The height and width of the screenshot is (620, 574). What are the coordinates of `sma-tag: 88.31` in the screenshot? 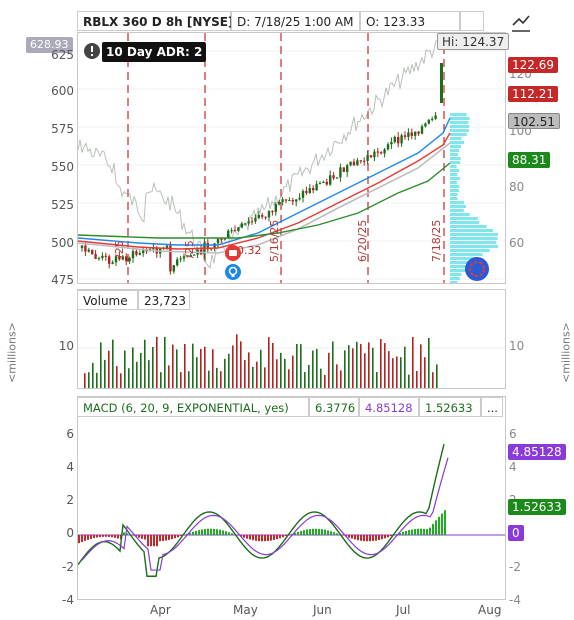 It's located at (529, 160).